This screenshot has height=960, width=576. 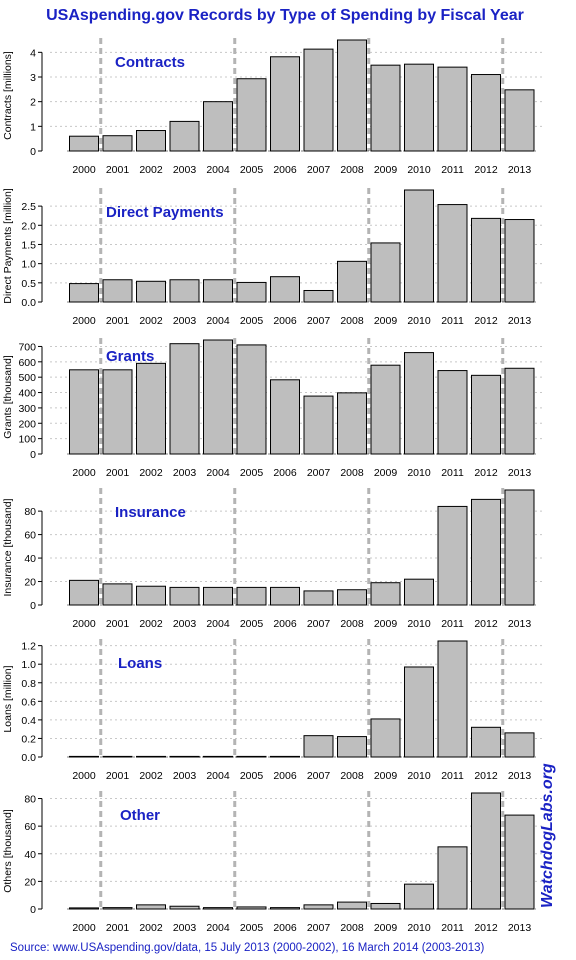 I want to click on panel-label: Other, so click(x=140, y=815).